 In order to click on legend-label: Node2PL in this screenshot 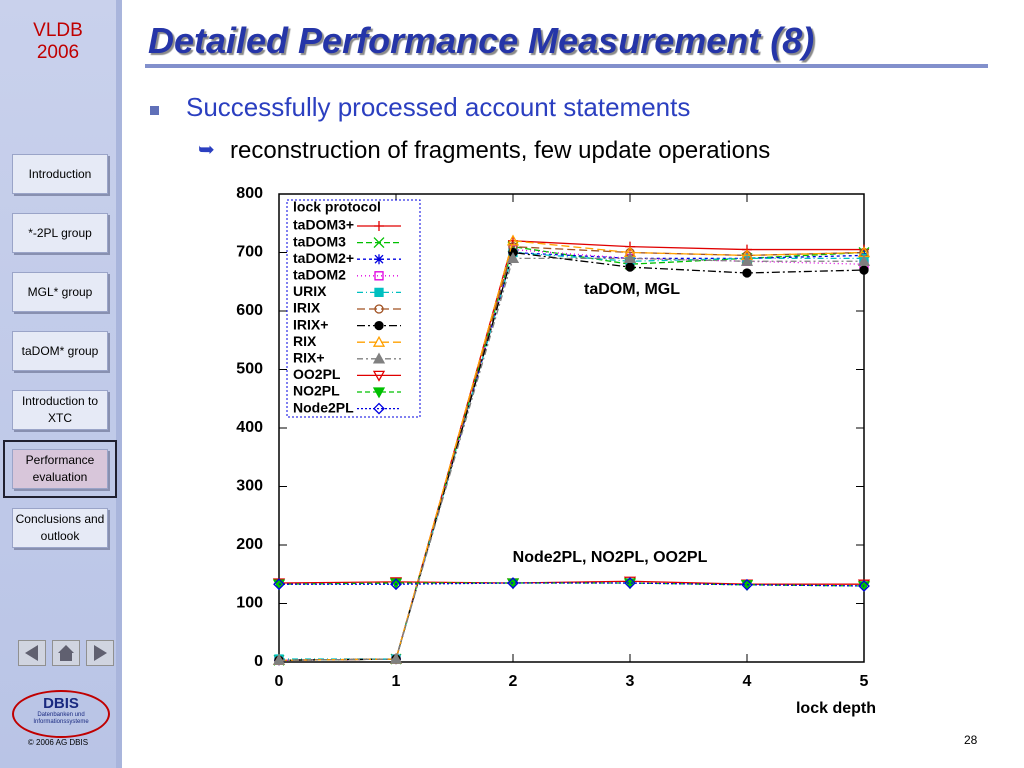, I will do `click(323, 407)`.